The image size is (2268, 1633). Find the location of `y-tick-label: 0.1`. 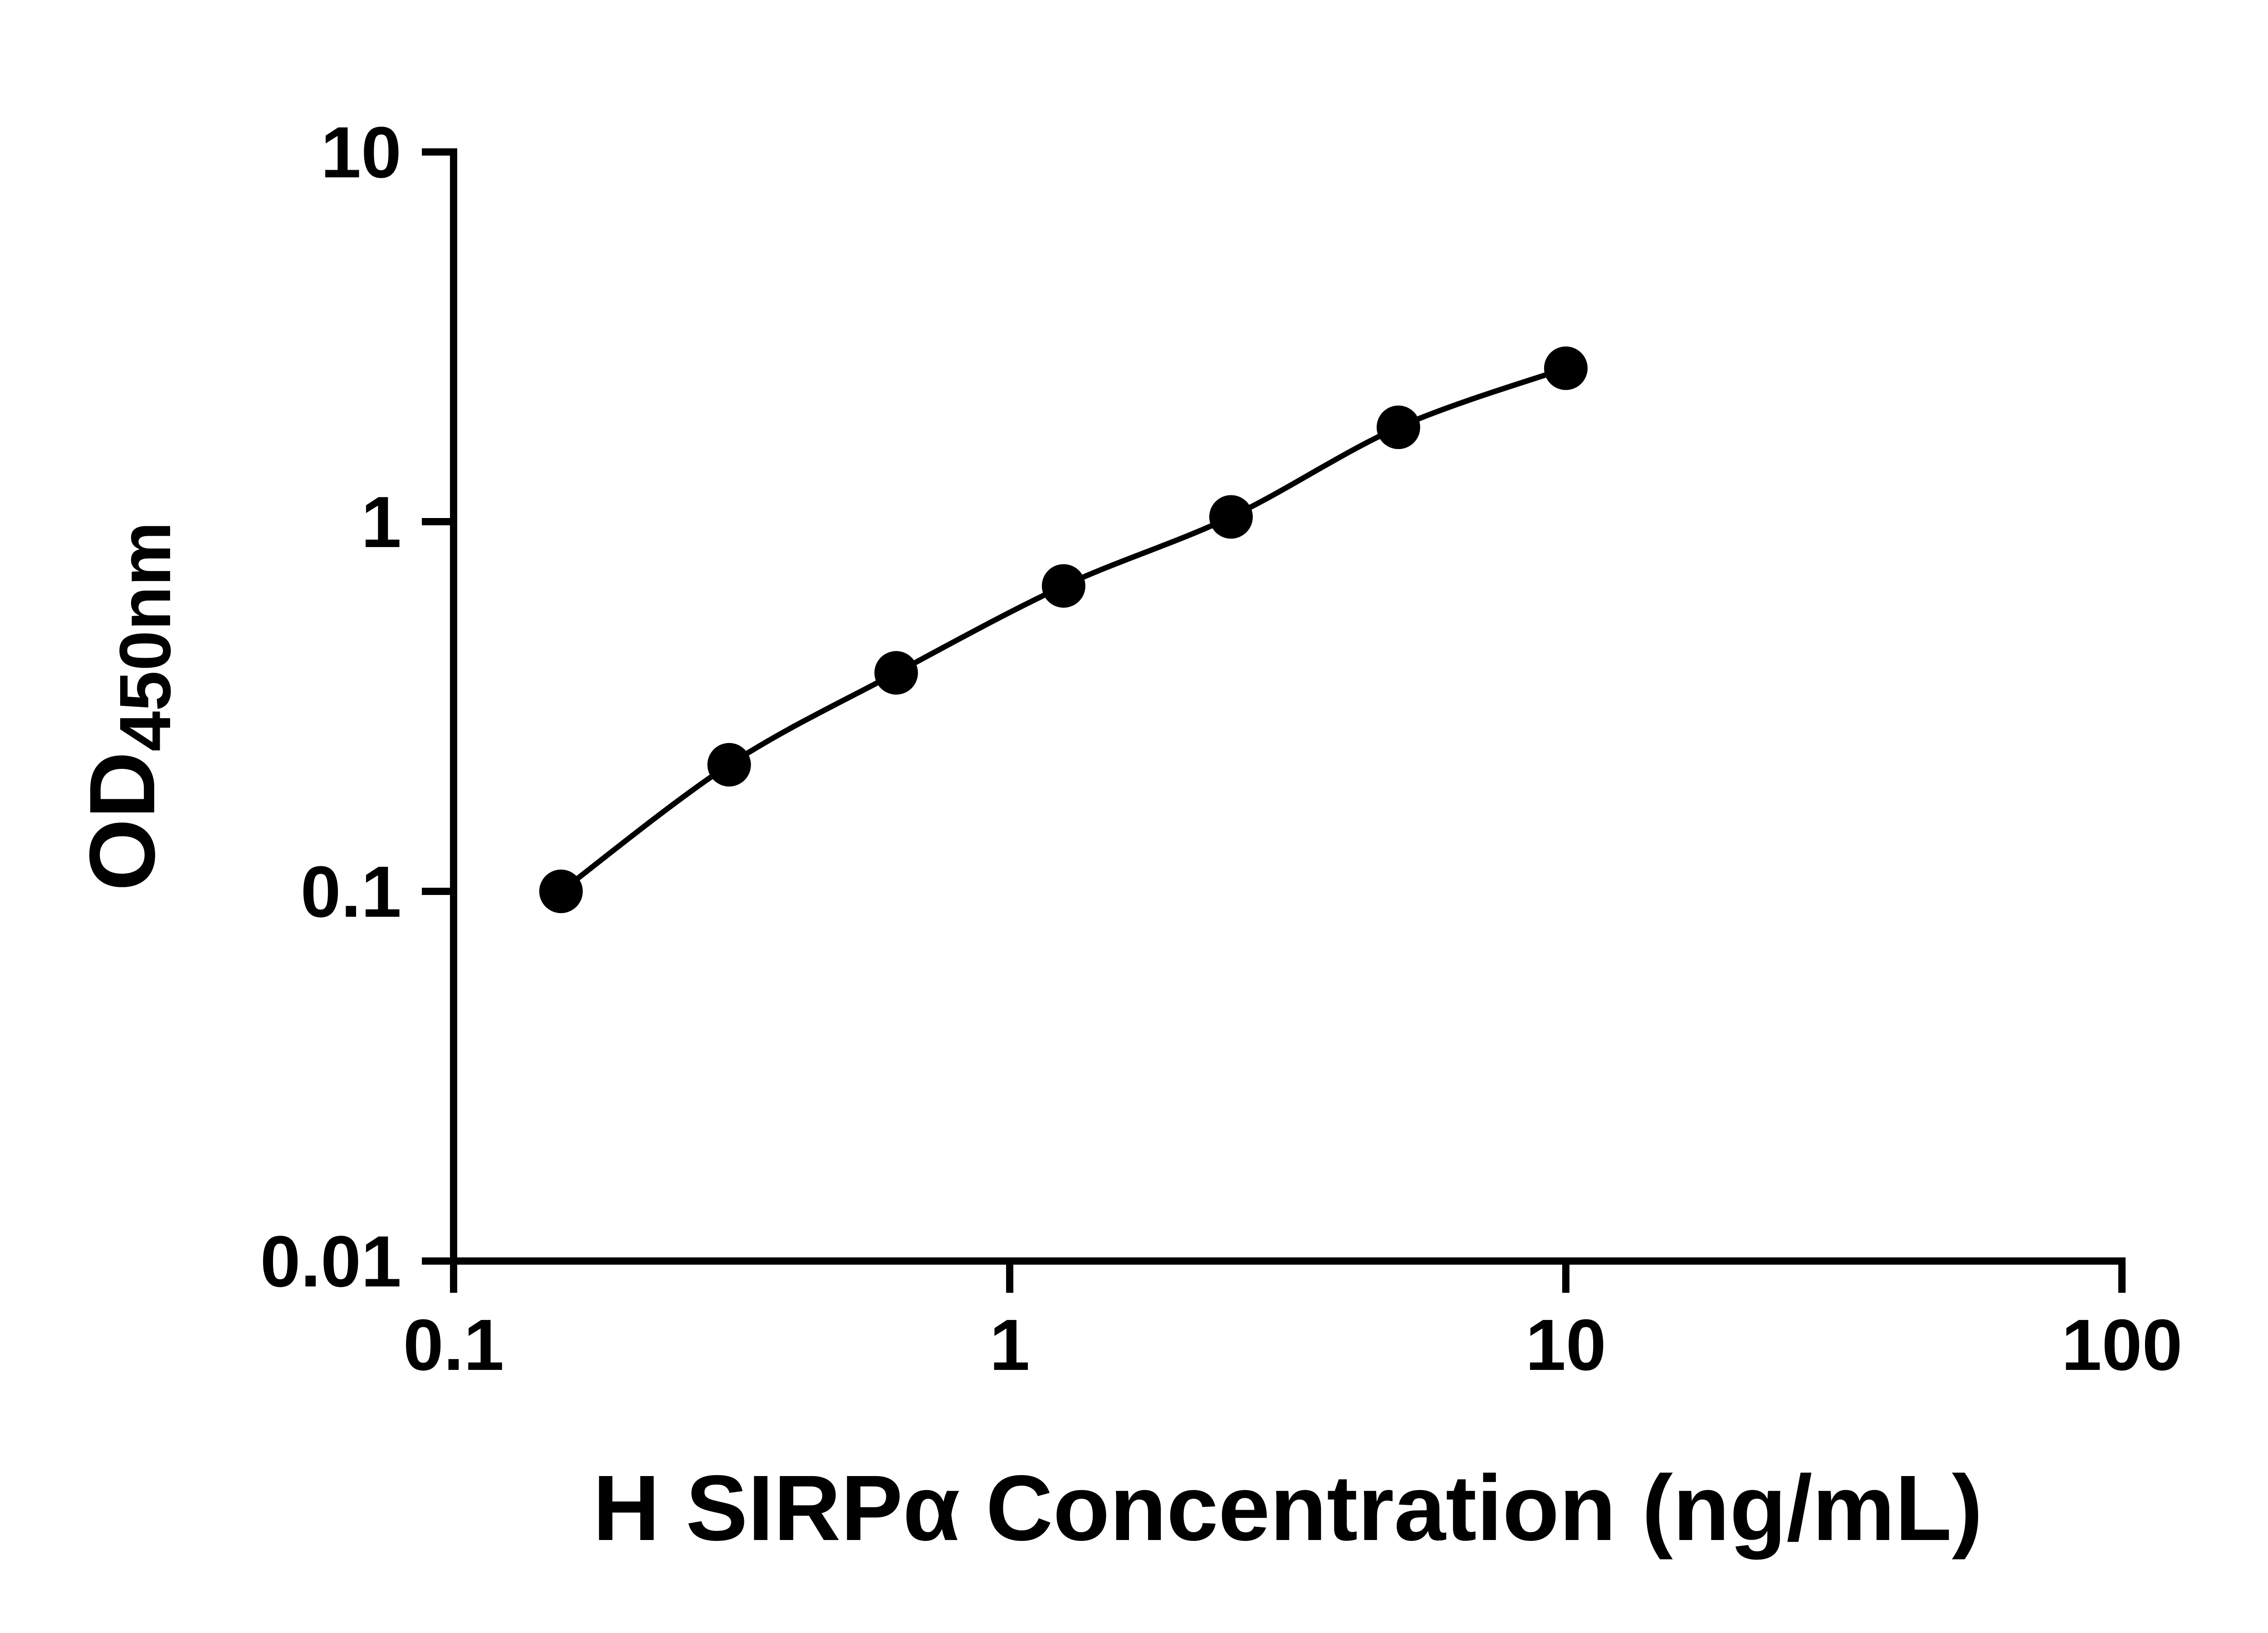

y-tick-label: 0.1 is located at coordinates (351, 891).